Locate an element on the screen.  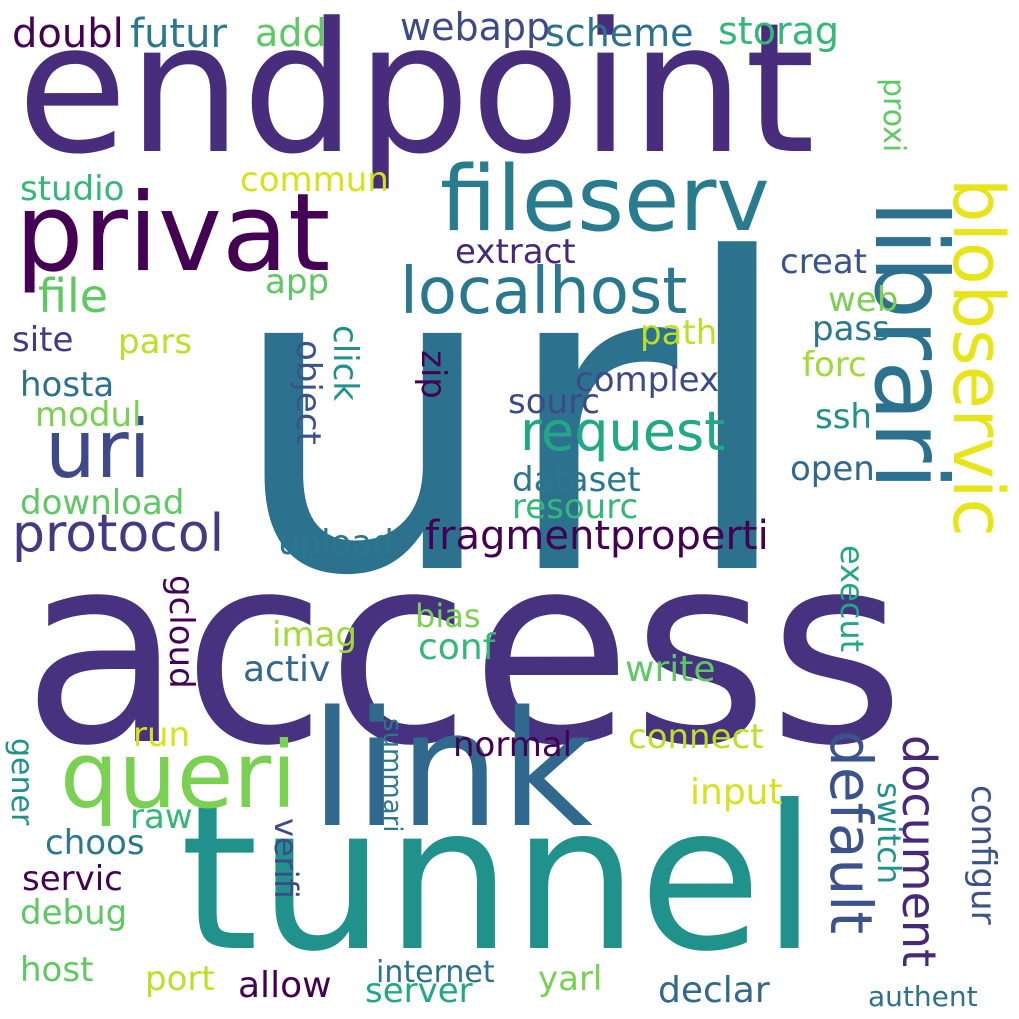
word-pars: pars is located at coordinates (155, 342).